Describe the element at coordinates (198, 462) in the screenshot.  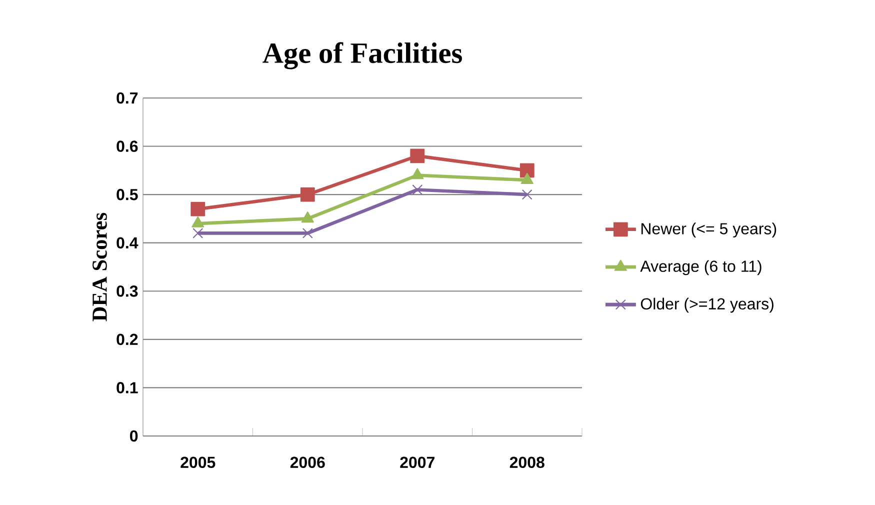
I see `x-tick-label: 2005` at that location.